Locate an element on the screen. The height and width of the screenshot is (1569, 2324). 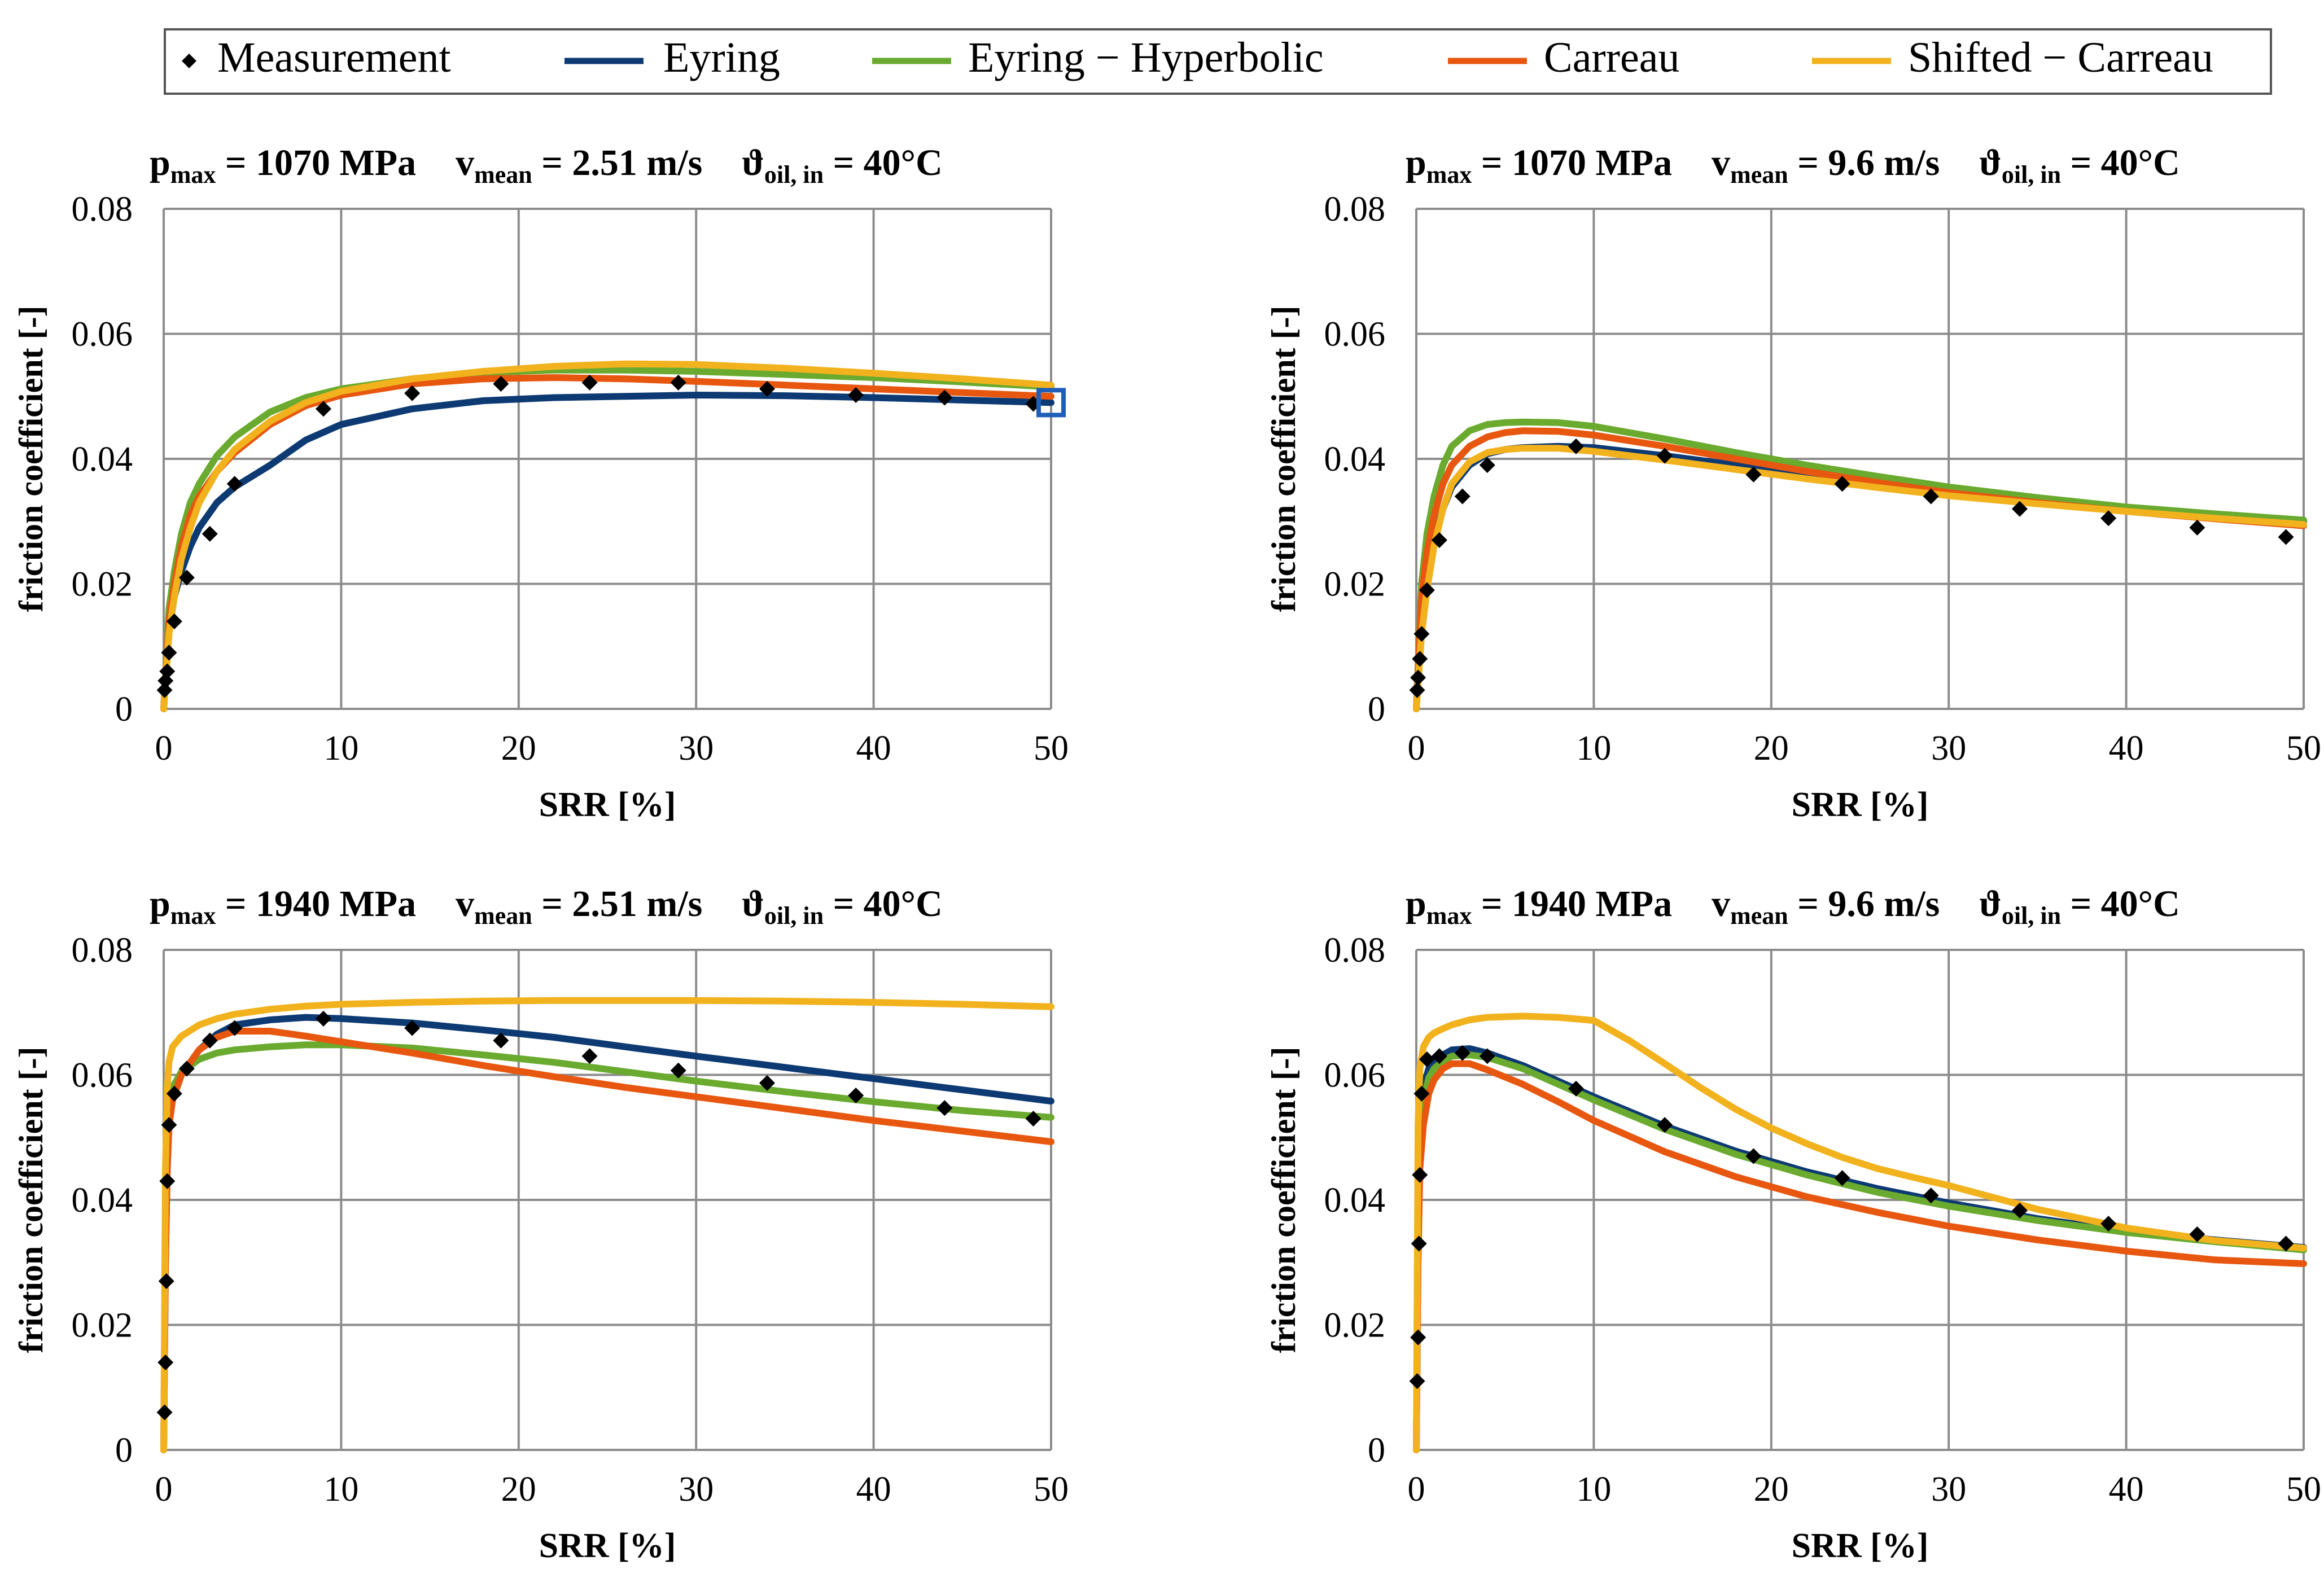
legend-label: Carreau is located at coordinates (1612, 57).